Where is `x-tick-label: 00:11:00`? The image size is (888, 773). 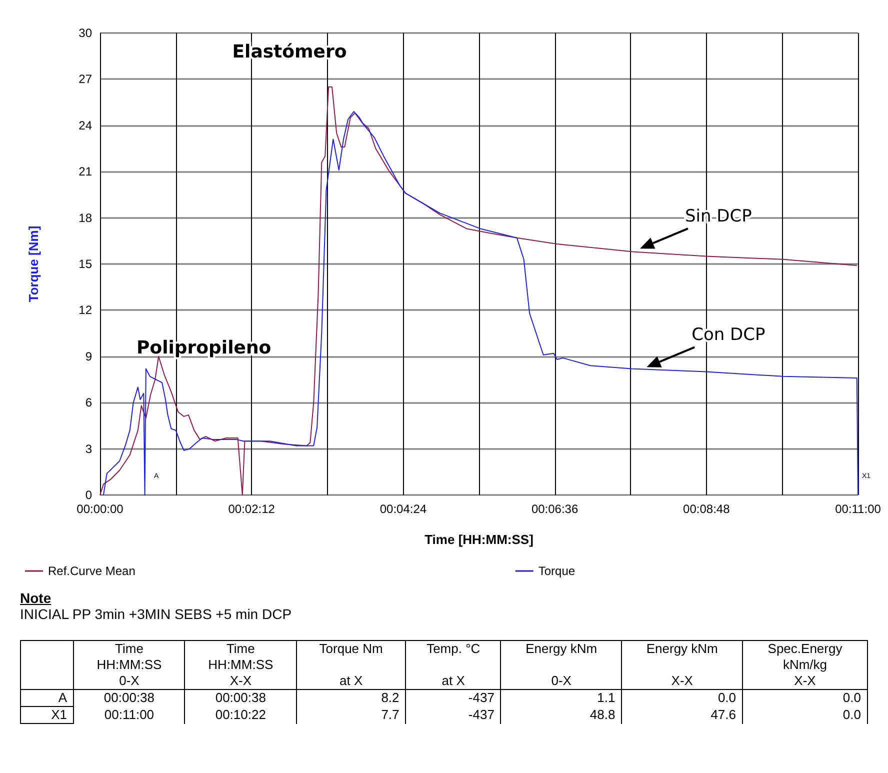
x-tick-label: 00:11:00 is located at coordinates (858, 509).